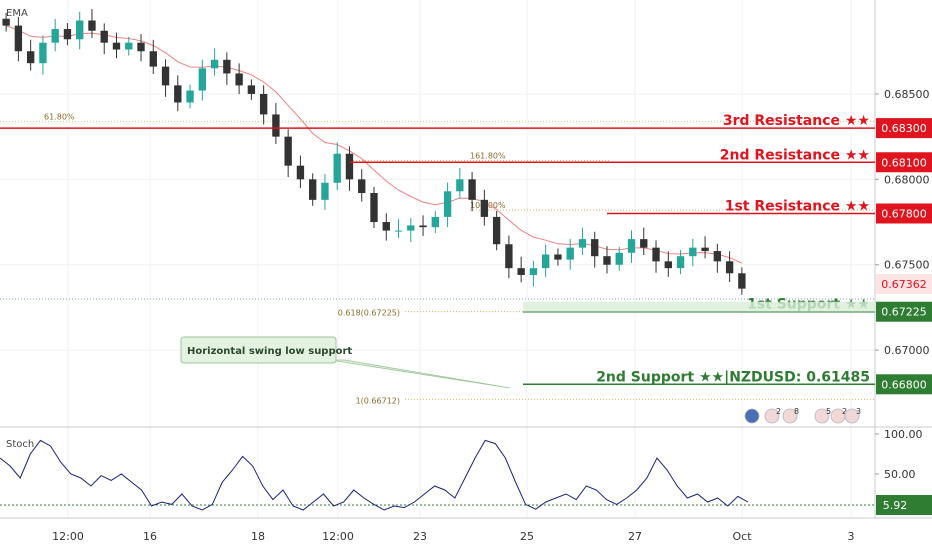 The height and width of the screenshot is (550, 932). I want to click on level-badge-value-r1: 0.67800, so click(904, 214).